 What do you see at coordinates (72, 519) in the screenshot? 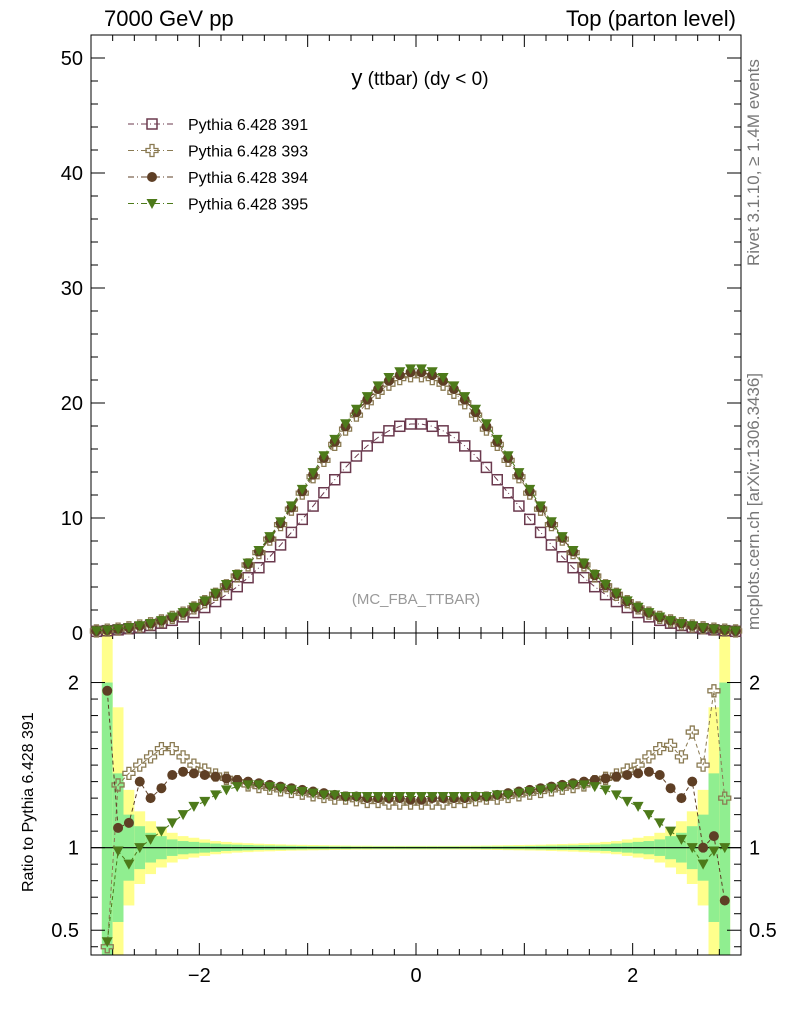
I see `y-tick-label: 10` at bounding box center [72, 519].